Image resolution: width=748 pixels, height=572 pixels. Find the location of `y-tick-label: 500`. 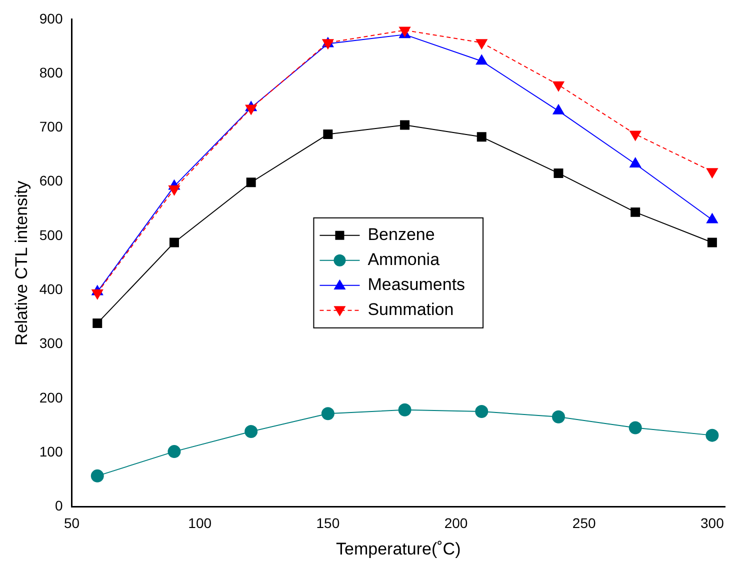

y-tick-label: 500 is located at coordinates (51, 234).